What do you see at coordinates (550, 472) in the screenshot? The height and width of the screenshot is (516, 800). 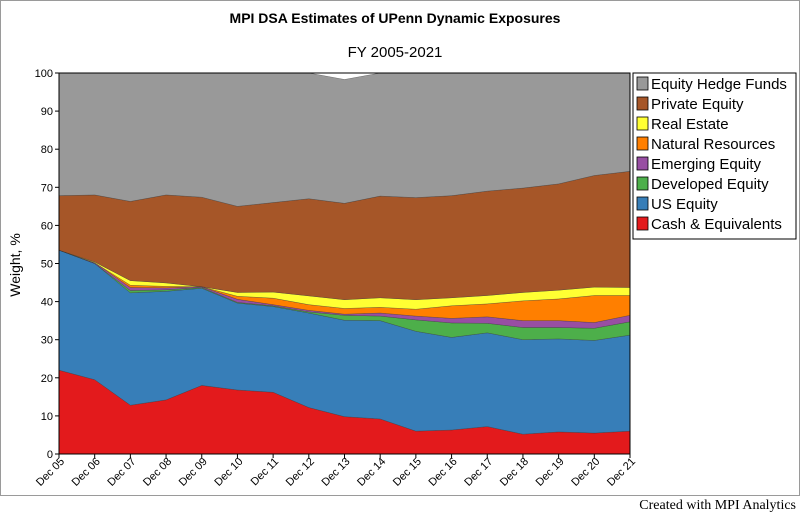 I see `x-tick-label: Dec 19` at bounding box center [550, 472].